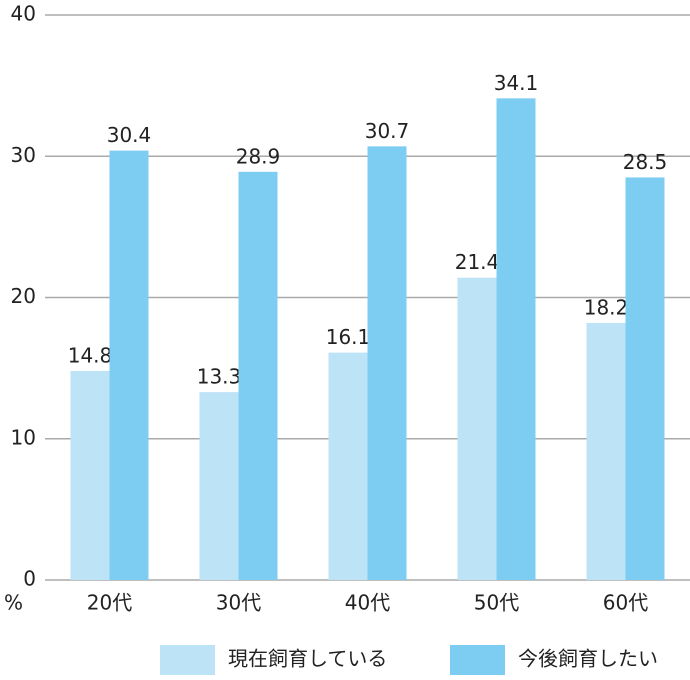  Describe the element at coordinates (588, 659) in the screenshot. I see `legend-label: 今後飼育したい` at that location.